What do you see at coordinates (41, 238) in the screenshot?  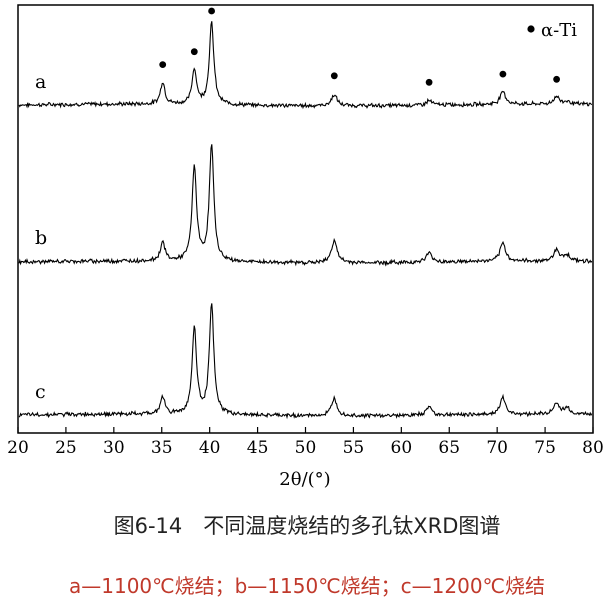 I see `series-label-b: b` at bounding box center [41, 238].